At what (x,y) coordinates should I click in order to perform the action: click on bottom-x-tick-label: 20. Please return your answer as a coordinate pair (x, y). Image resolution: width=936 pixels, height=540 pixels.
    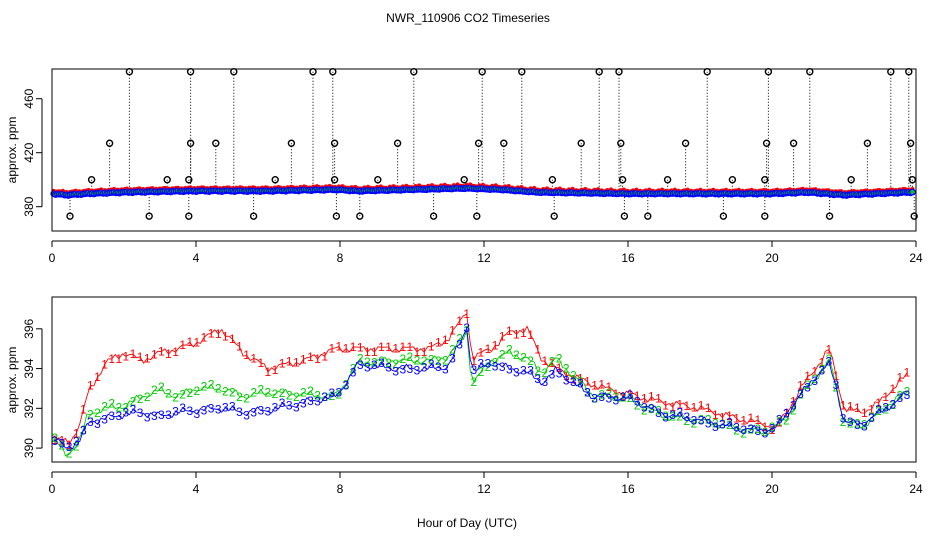
    Looking at the image, I should click on (772, 489).